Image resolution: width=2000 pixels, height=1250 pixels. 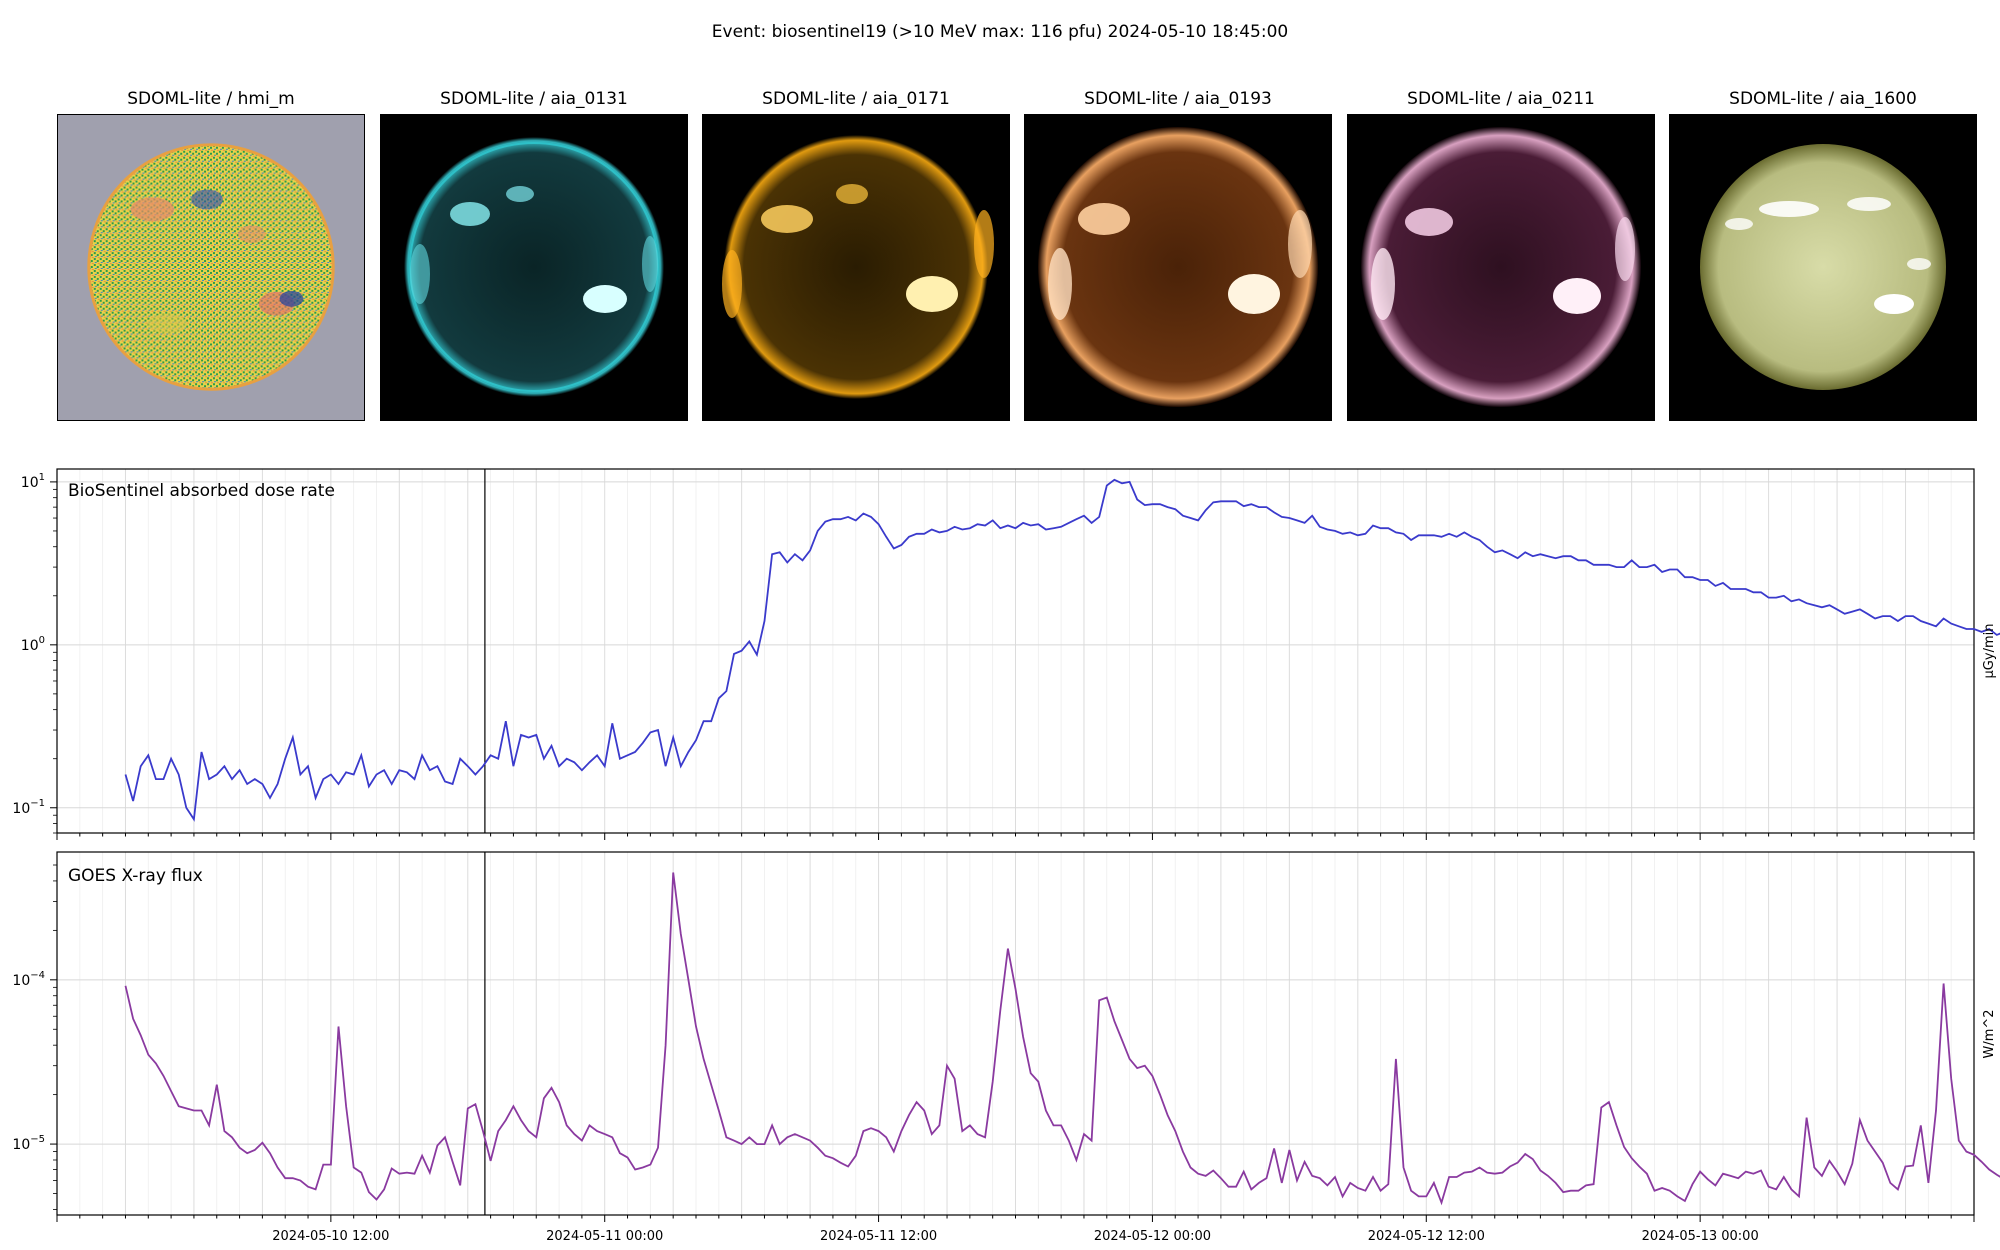 I want to click on y-tick-label: 10⁻⁵, so click(x=28, y=1143).